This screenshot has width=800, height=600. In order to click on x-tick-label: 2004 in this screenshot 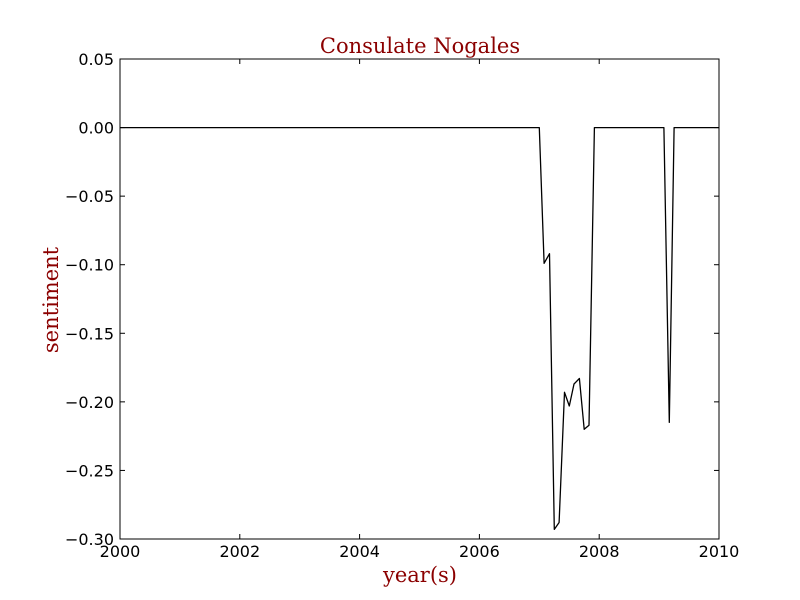, I will do `click(359, 551)`.